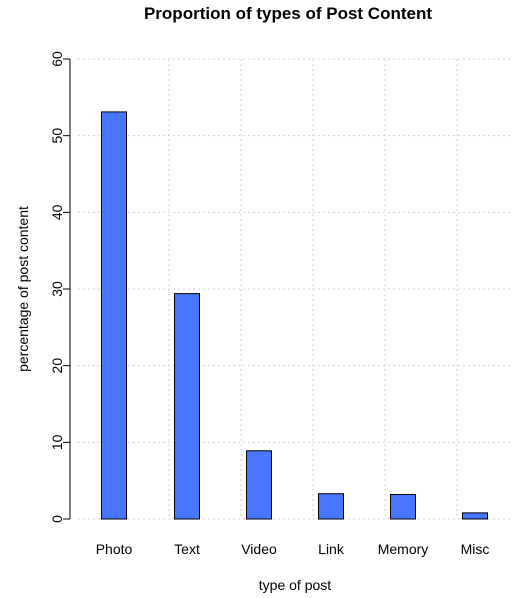  Describe the element at coordinates (114, 315) in the screenshot. I see `bar-photo` at that location.